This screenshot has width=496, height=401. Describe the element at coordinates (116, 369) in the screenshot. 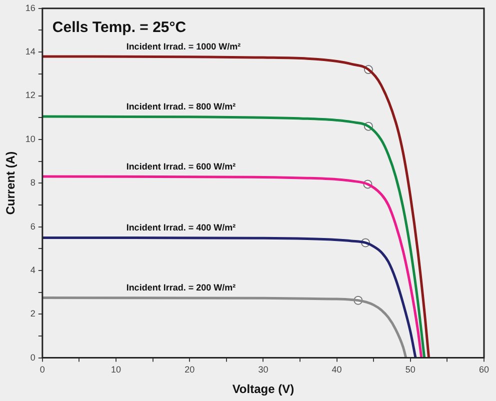

I see `x-tick-label: 10` at that location.